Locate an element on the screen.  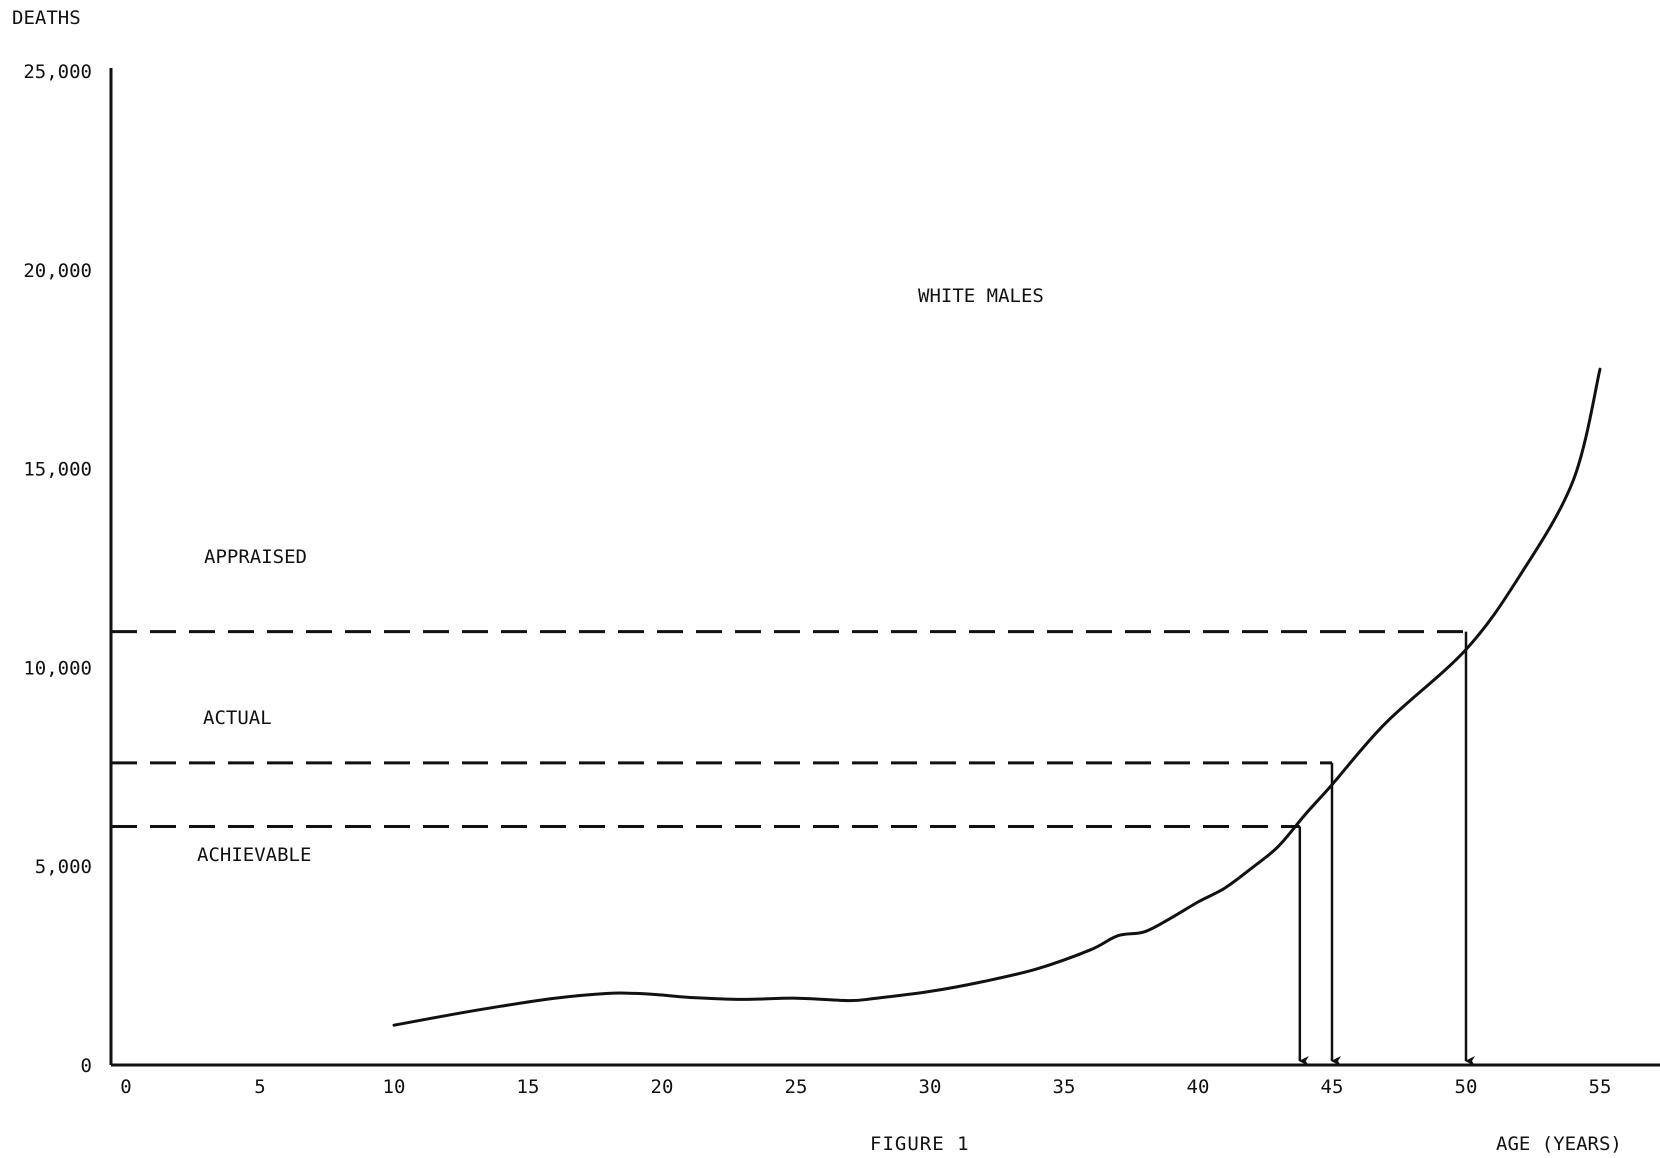
y-tick-label: 20,000 is located at coordinates (57, 271).